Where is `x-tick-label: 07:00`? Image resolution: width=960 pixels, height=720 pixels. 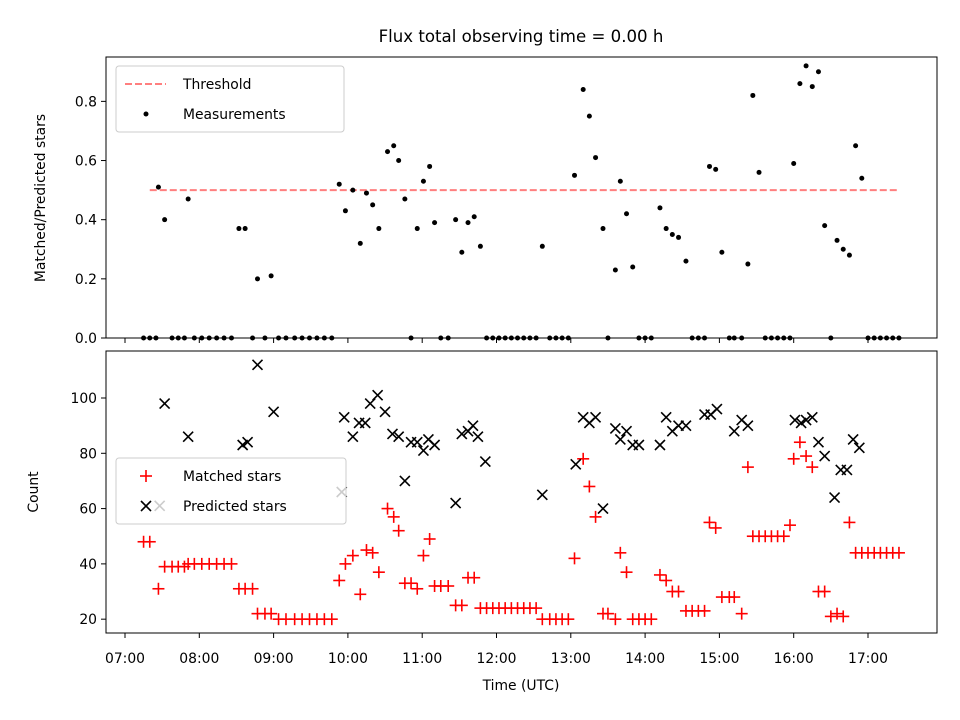 x-tick-label: 07:00 is located at coordinates (125, 659).